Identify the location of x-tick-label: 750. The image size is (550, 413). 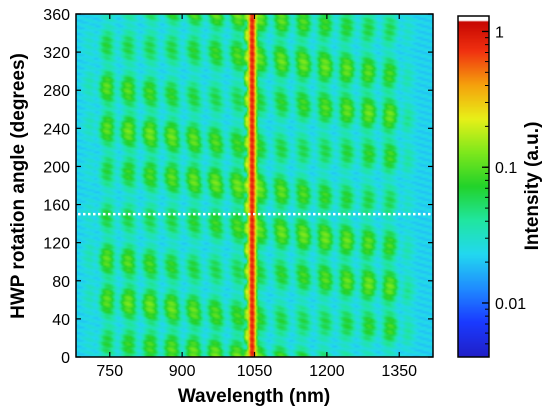
(109, 371).